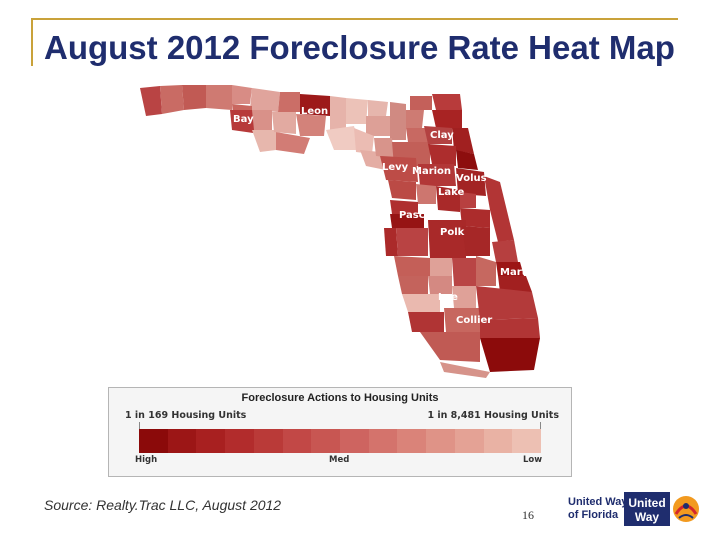 The width and height of the screenshot is (720, 540). What do you see at coordinates (314, 111) in the screenshot?
I see `county-label-leon: Leon` at bounding box center [314, 111].